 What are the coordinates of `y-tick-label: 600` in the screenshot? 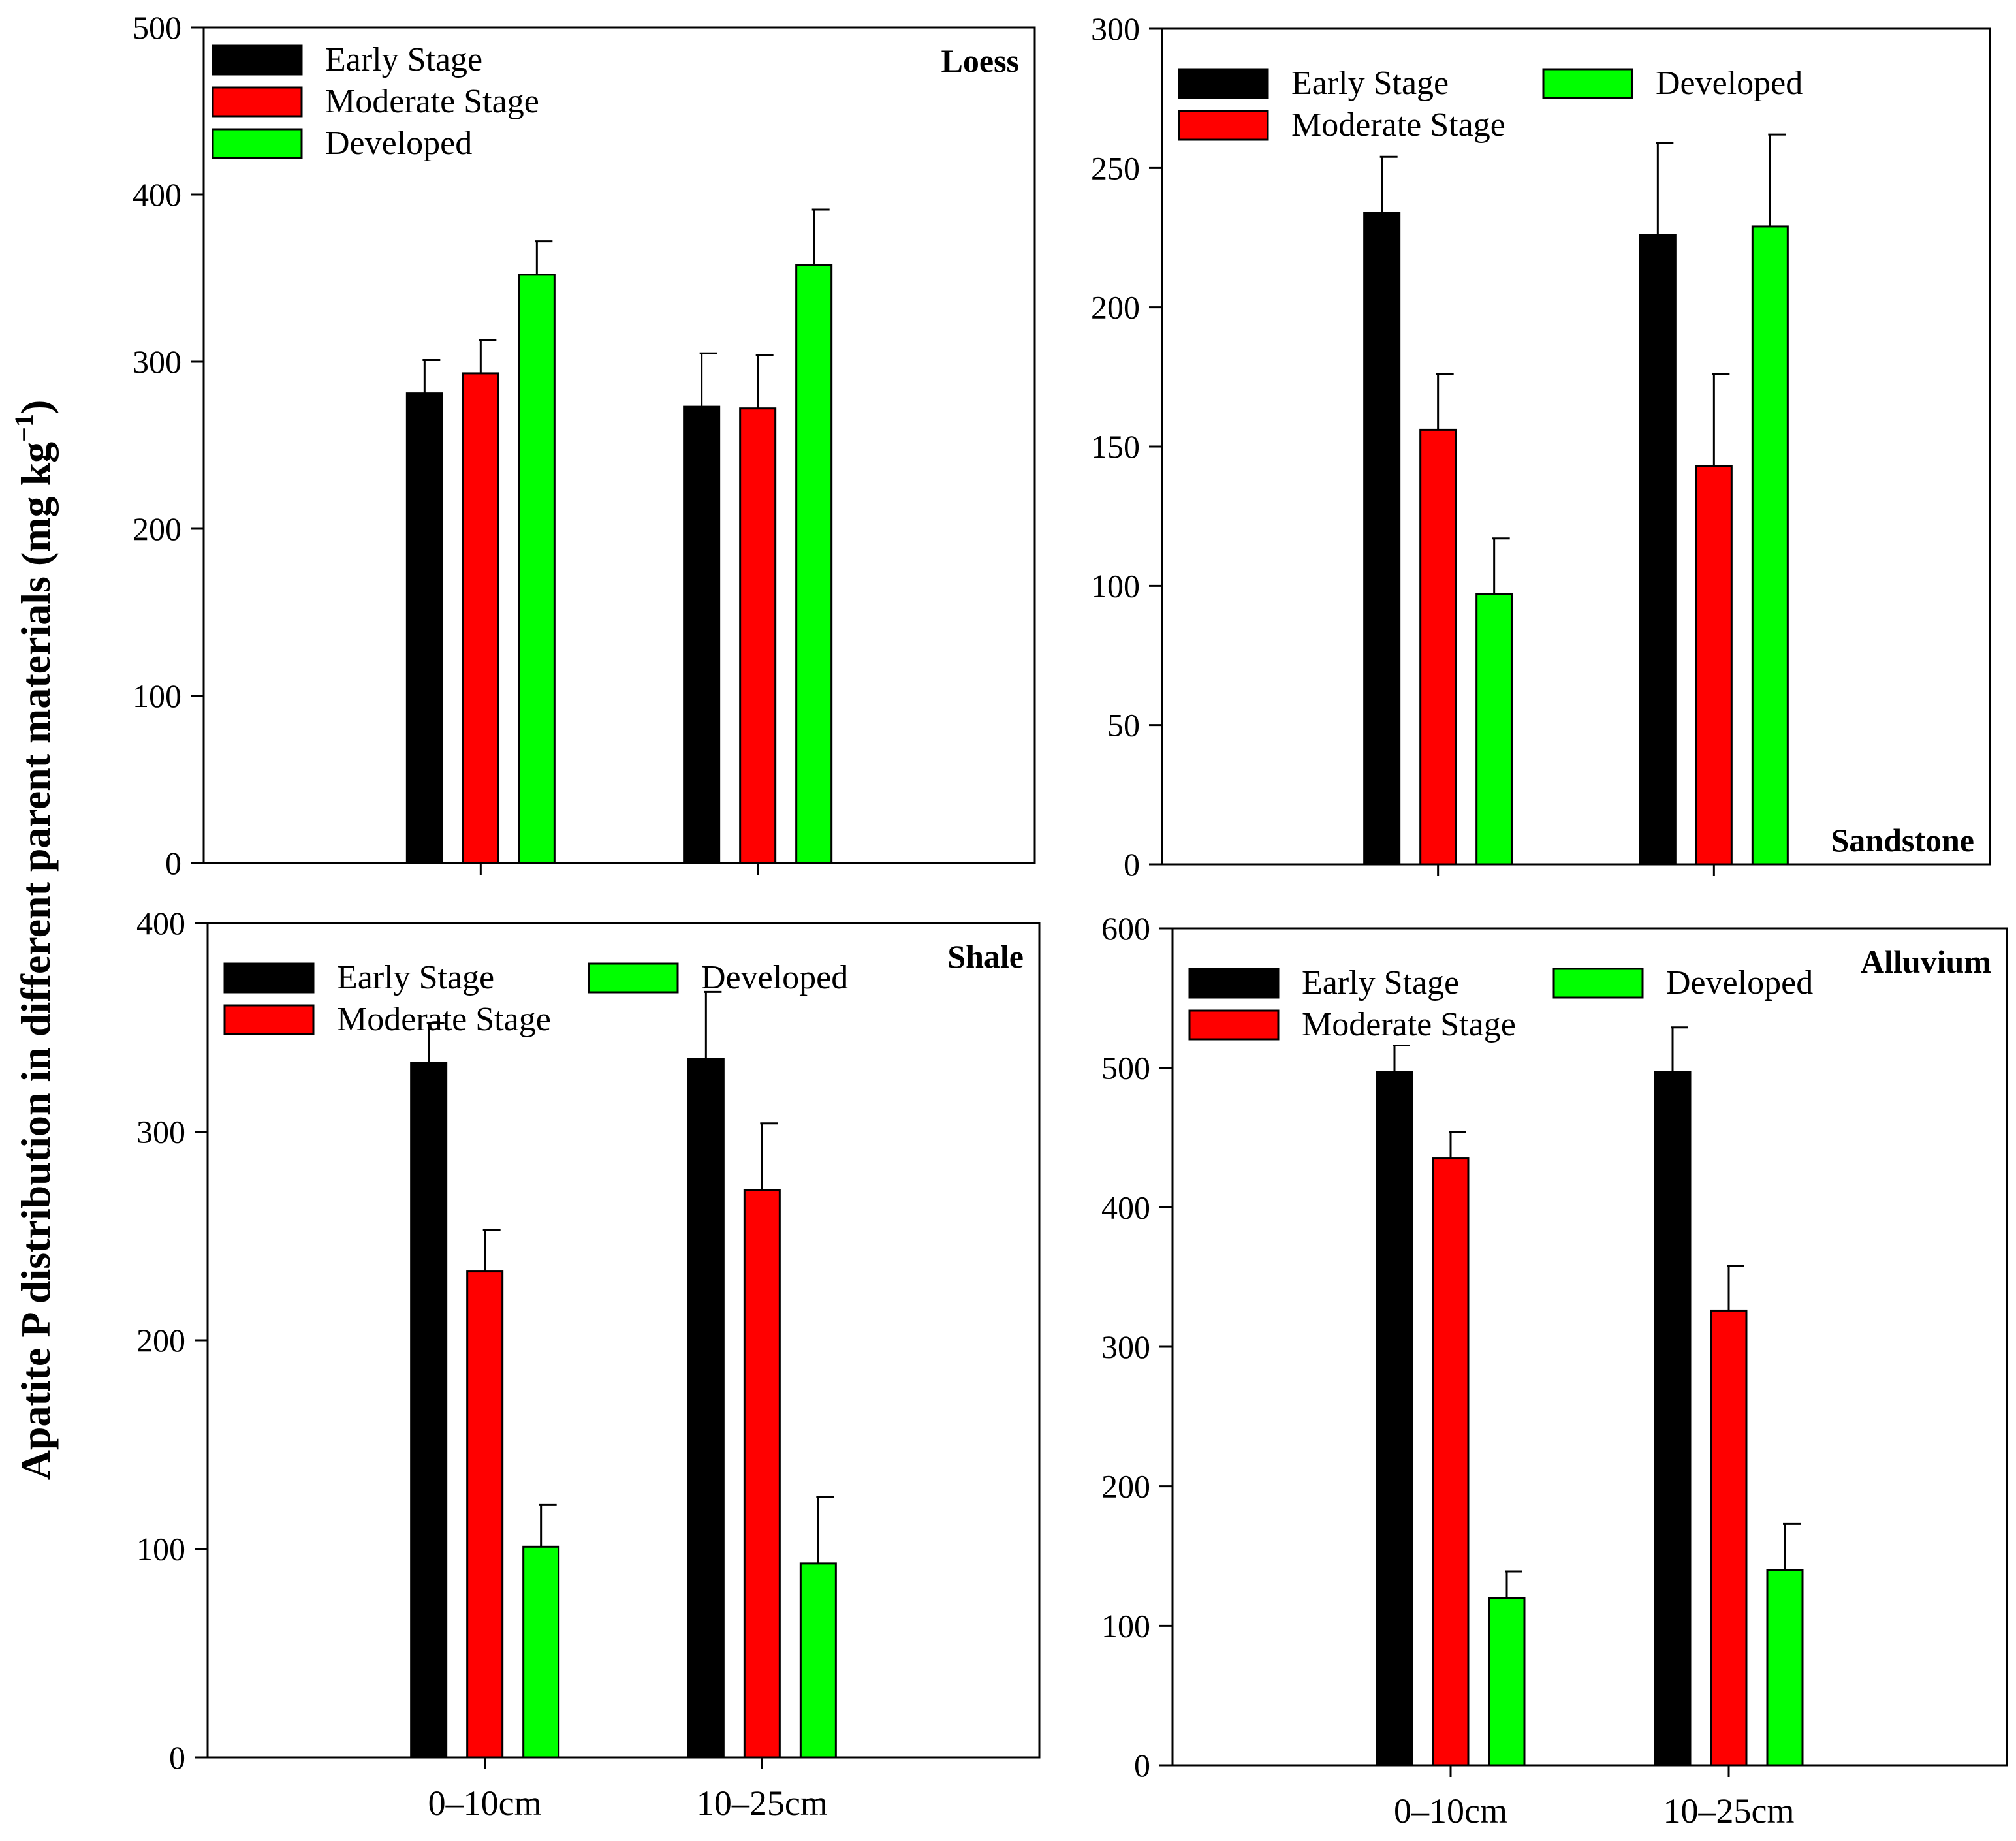 It's located at (1125, 928).